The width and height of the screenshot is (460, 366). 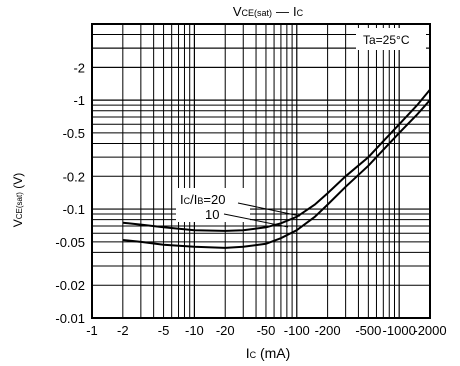 I want to click on x-tick-label: -1, so click(x=92, y=330).